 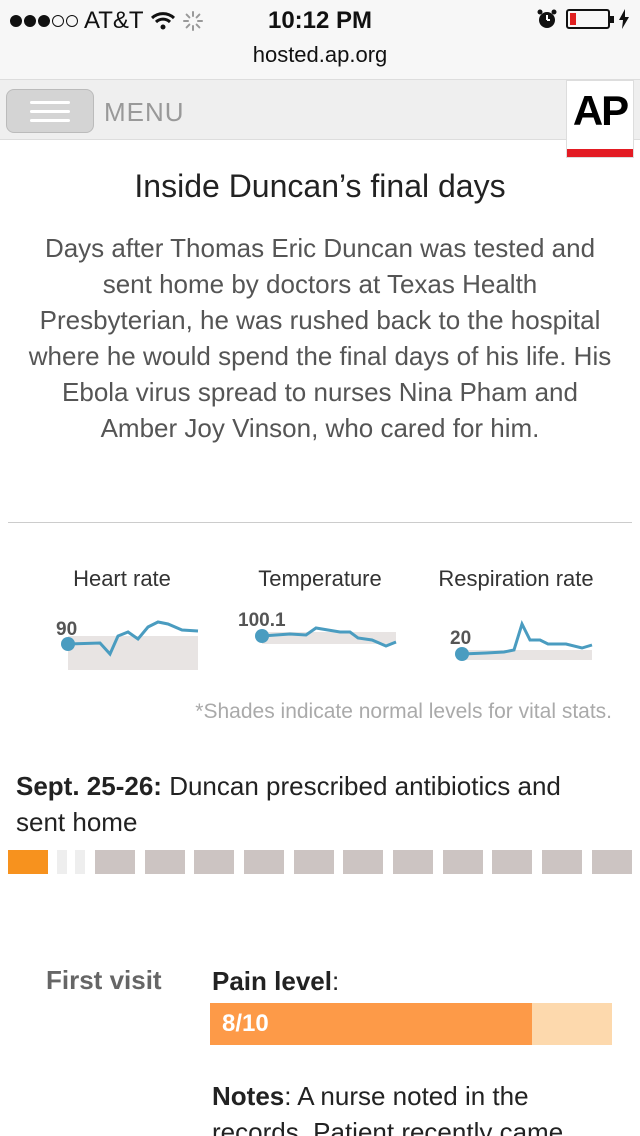 What do you see at coordinates (28, 862) in the screenshot?
I see `timeline-segment-active` at bounding box center [28, 862].